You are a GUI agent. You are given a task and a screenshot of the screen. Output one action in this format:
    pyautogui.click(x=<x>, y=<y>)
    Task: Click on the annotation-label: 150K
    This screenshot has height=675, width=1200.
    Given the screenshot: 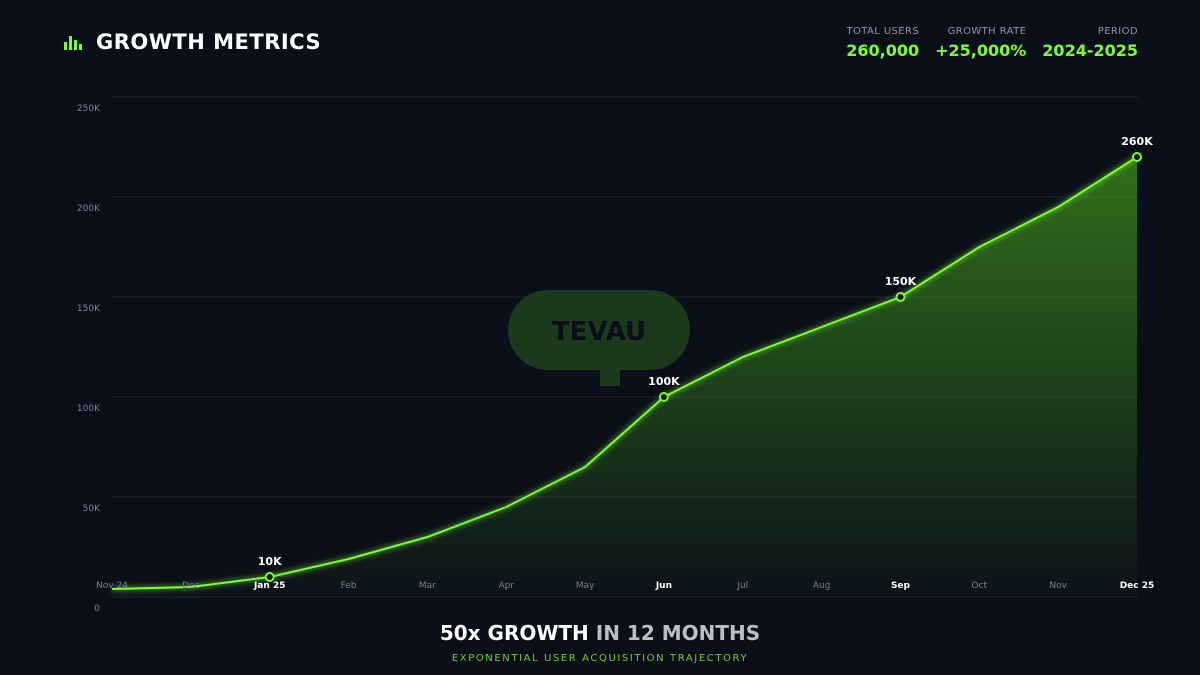 What is the action you would take?
    pyautogui.click(x=901, y=281)
    